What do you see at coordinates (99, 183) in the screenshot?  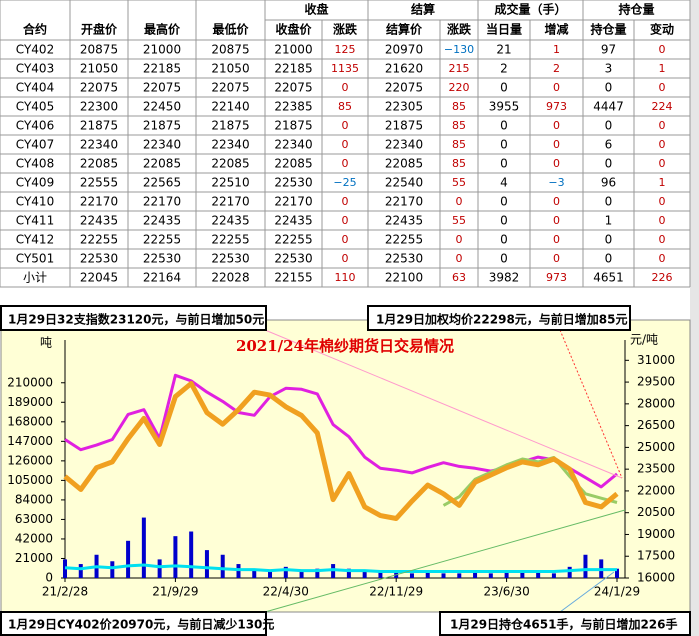 I see `cell: 22555` at bounding box center [99, 183].